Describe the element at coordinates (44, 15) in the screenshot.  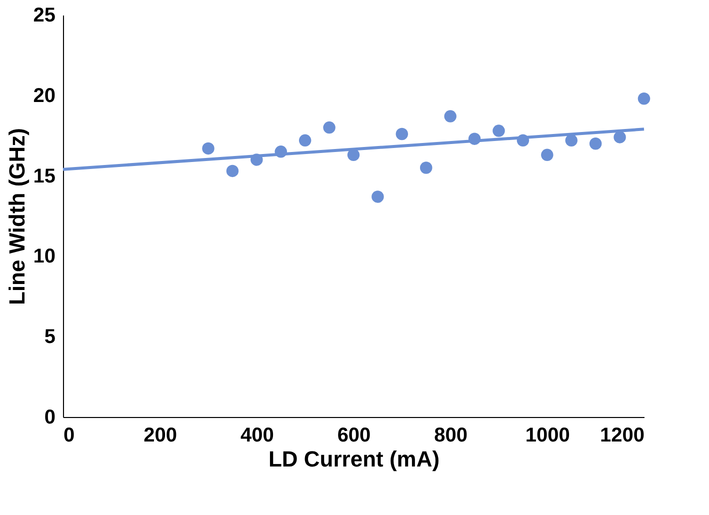
I see `y-tick-label: 25` at that location.